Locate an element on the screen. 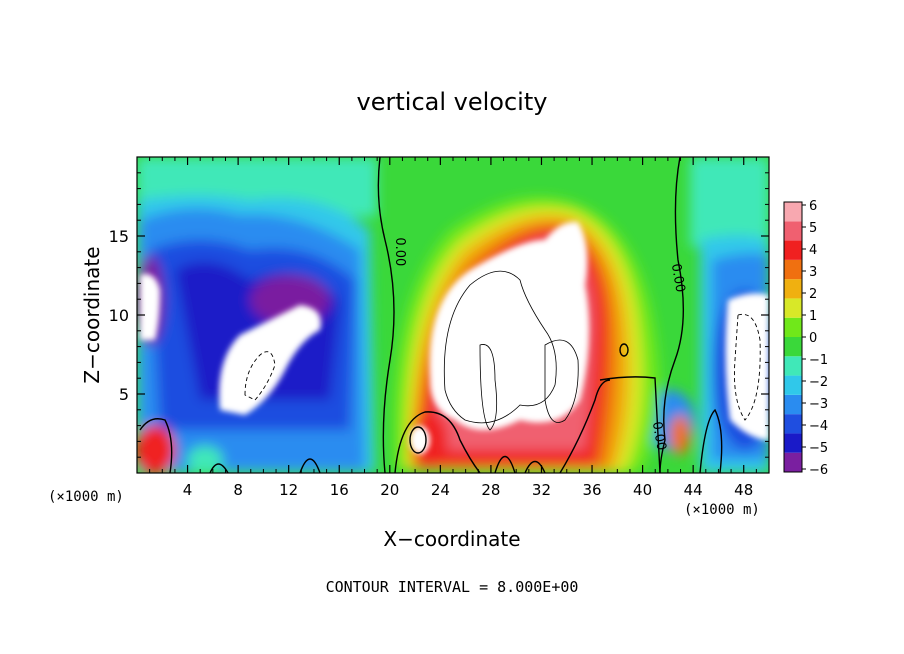 The height and width of the screenshot is (654, 904). x-tick-label: 20 is located at coordinates (389, 490).